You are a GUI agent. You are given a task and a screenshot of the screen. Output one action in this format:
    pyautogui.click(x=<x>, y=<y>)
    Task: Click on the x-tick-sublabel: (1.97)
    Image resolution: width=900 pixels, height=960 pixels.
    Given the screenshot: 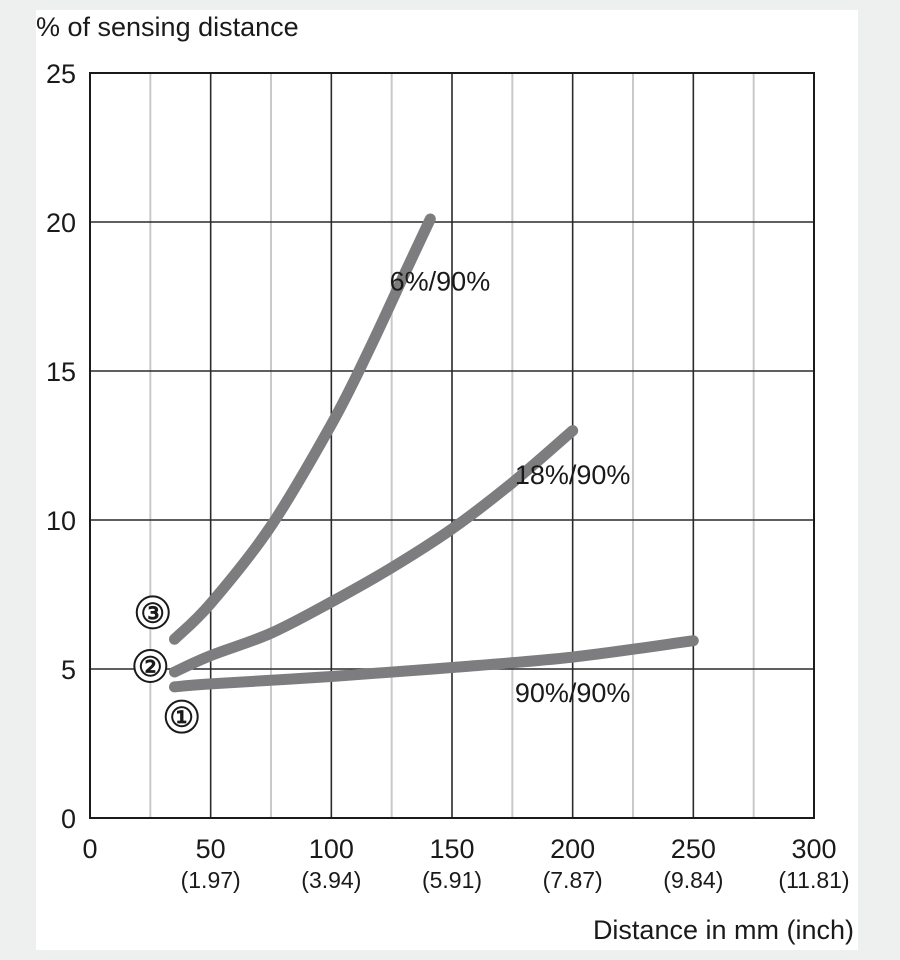 What is the action you would take?
    pyautogui.click(x=211, y=880)
    